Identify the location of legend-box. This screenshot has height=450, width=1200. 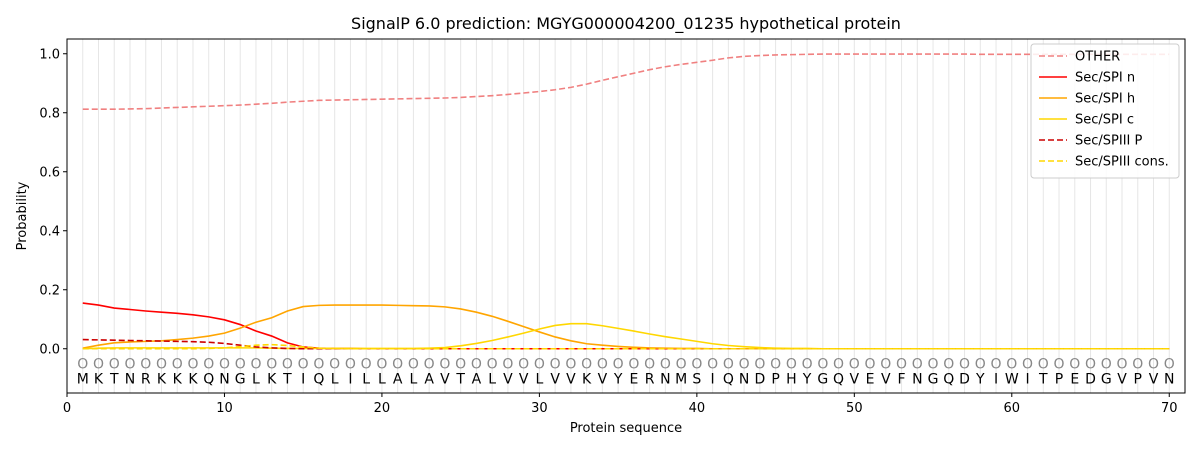
(1105, 111).